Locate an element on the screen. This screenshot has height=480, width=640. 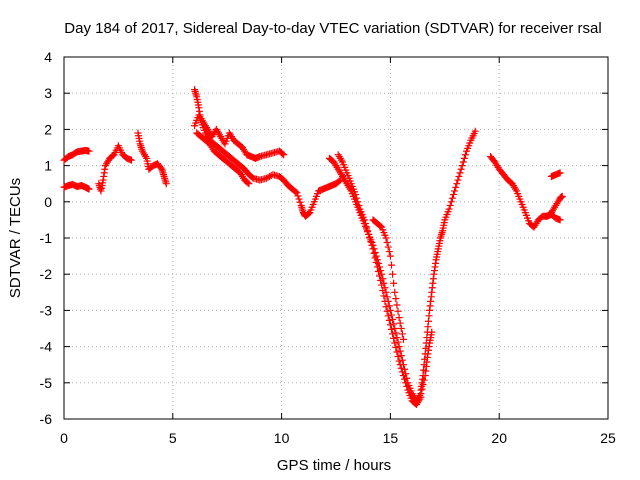
y-tick-label: -3 is located at coordinates (46, 310).